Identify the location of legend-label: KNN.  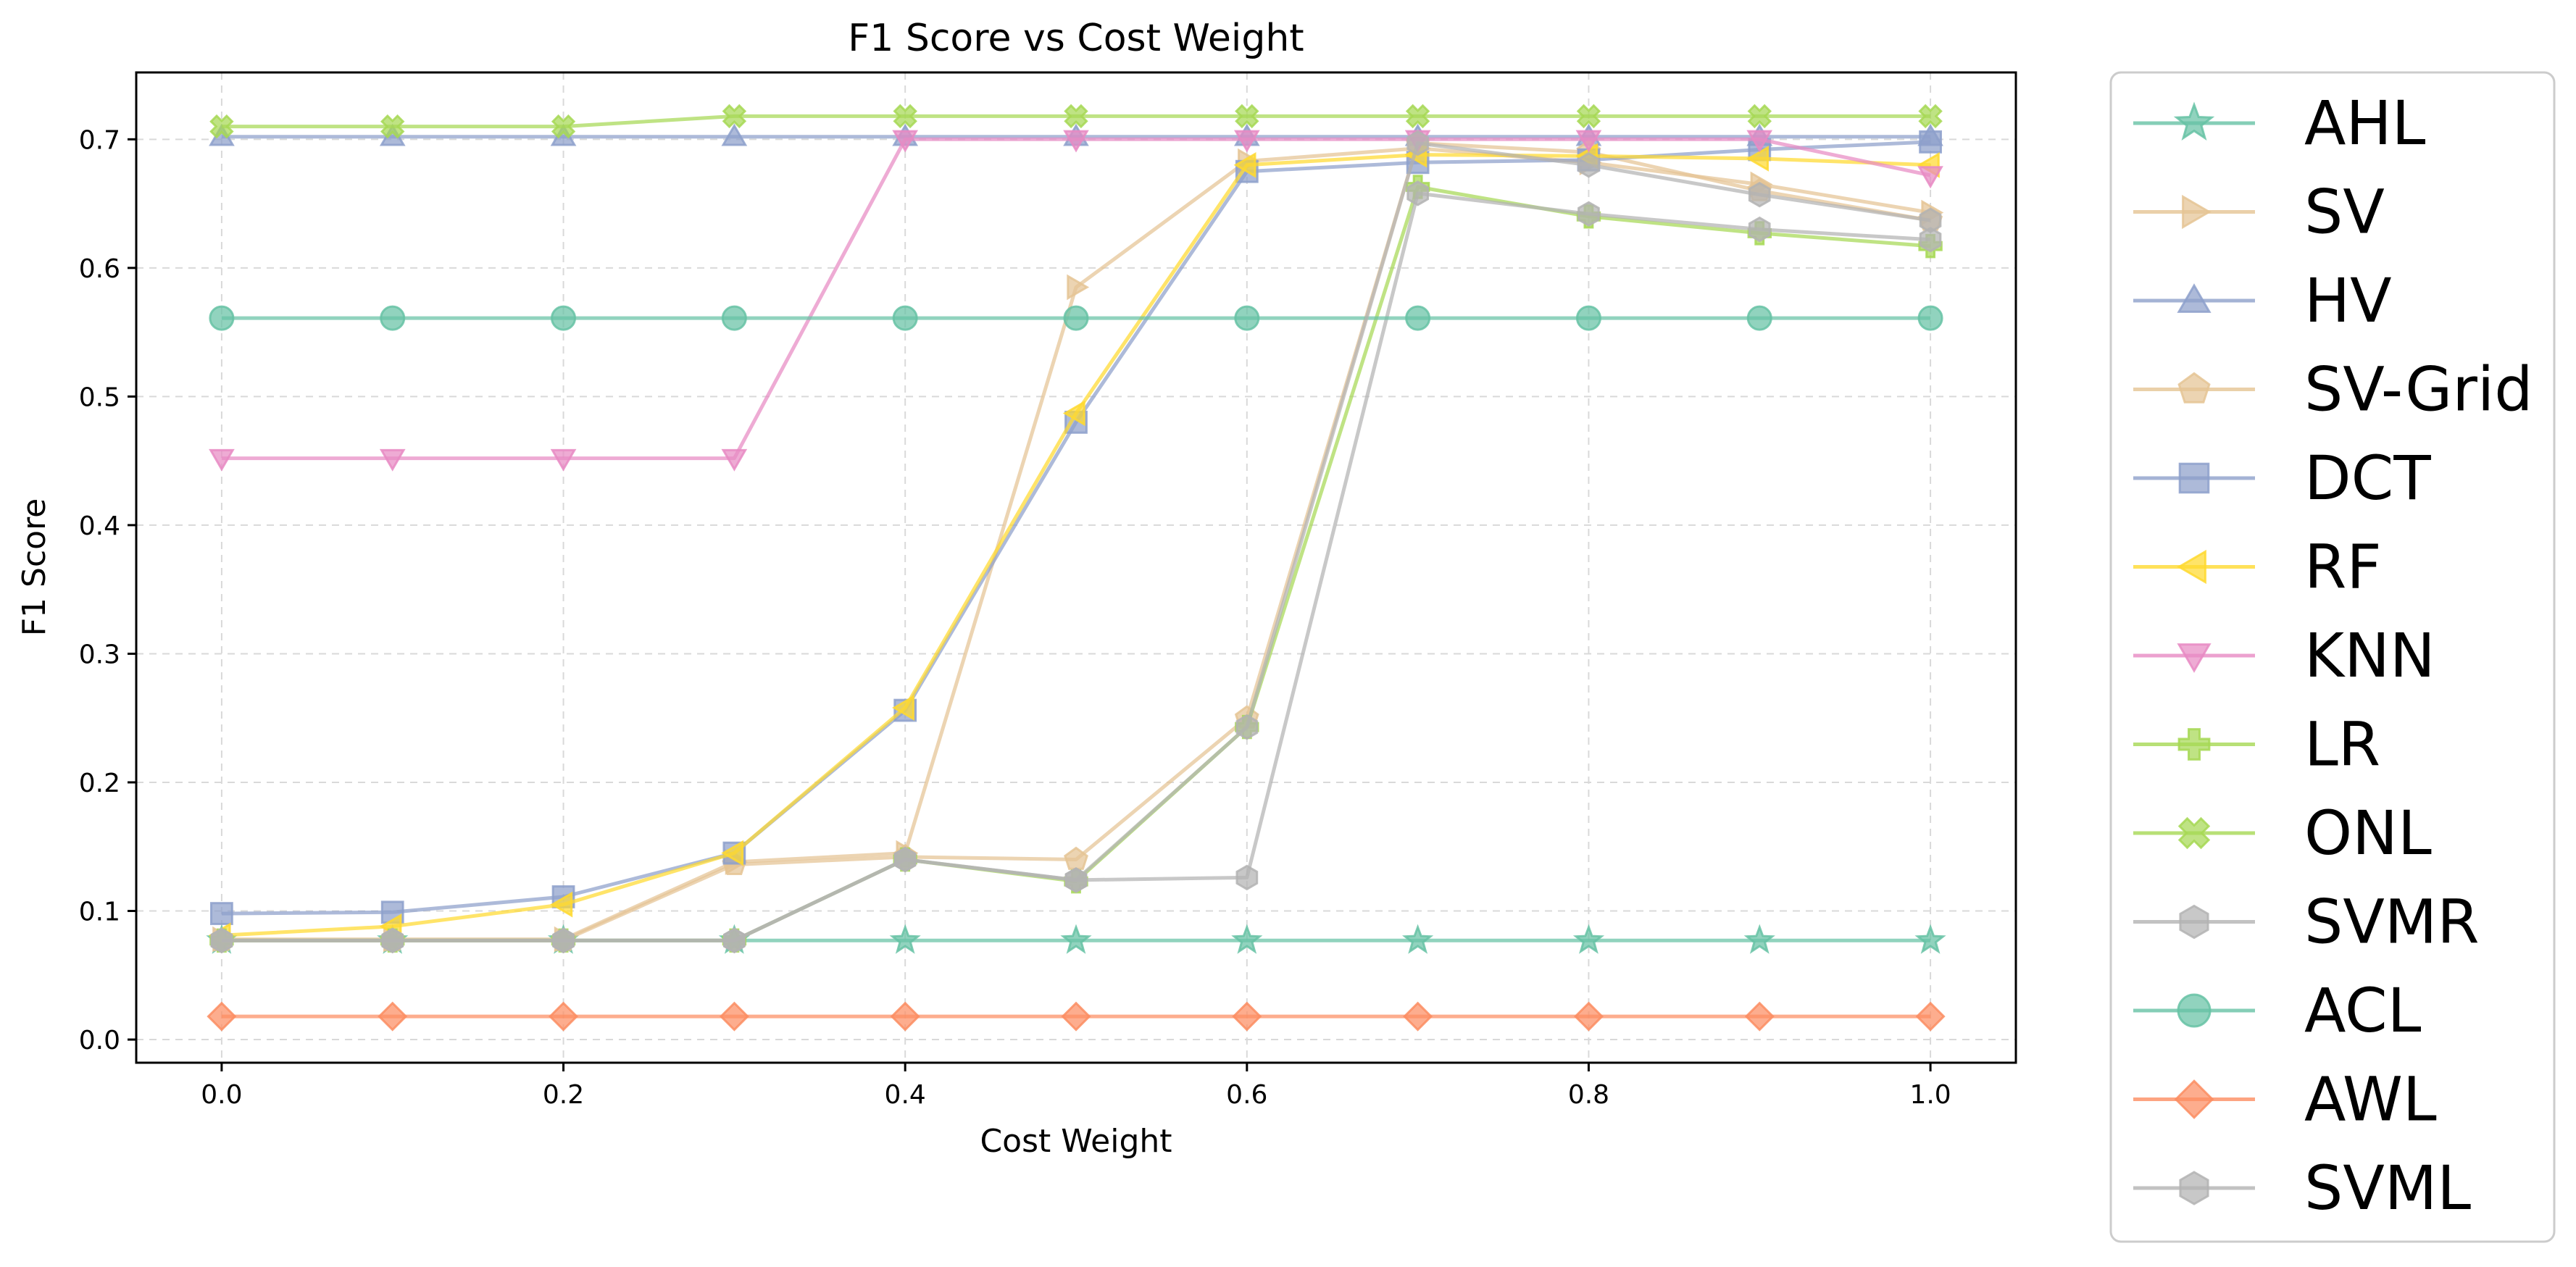
(2369, 656).